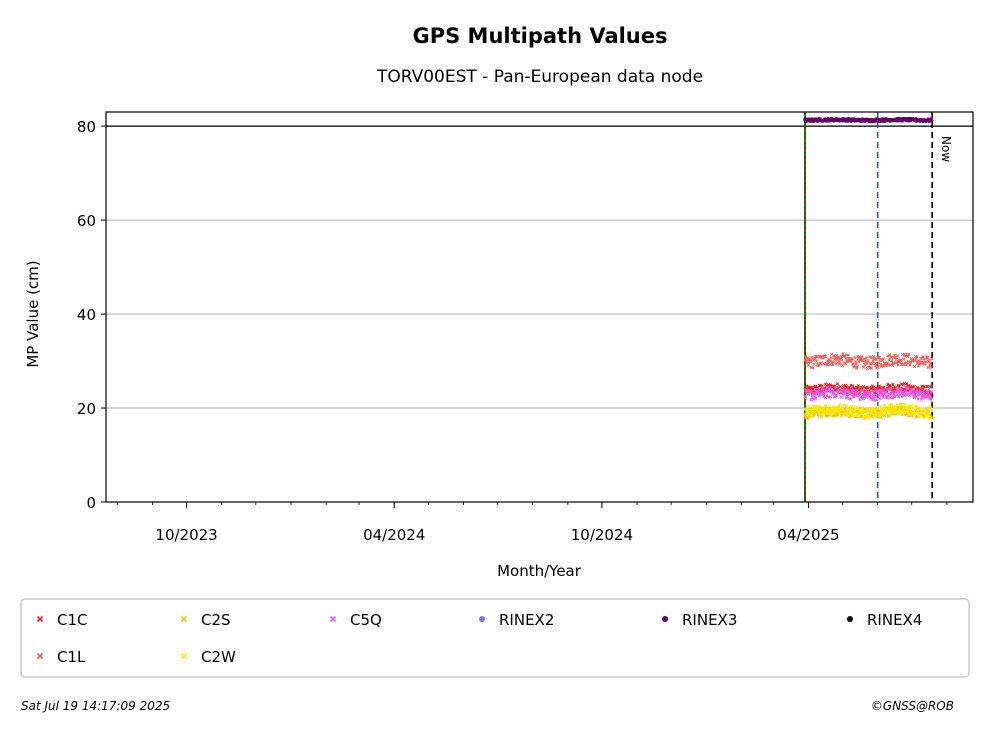 Image resolution: width=993 pixels, height=734 pixels. What do you see at coordinates (539, 571) in the screenshot?
I see `x-axis-label: Month/Year` at bounding box center [539, 571].